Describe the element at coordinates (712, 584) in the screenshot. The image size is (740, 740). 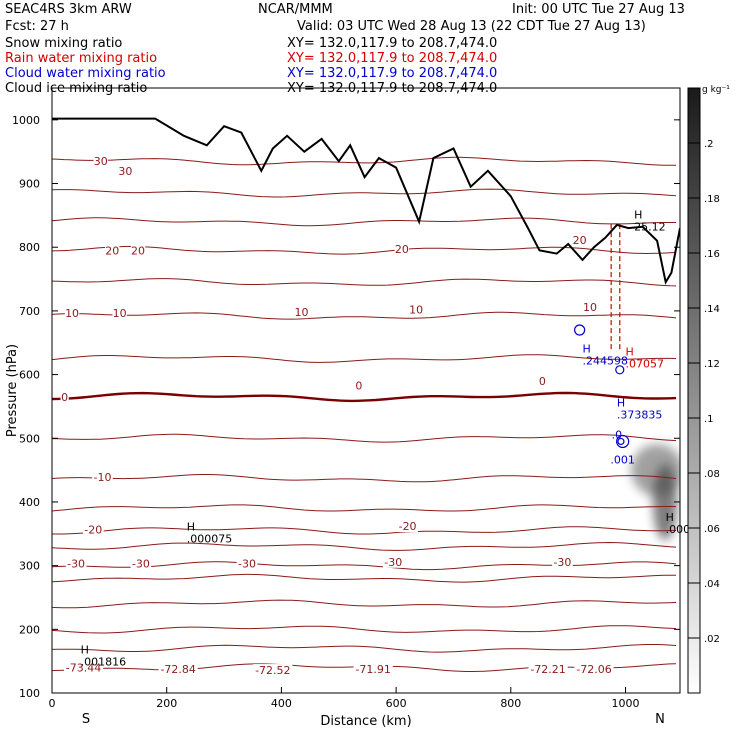
I see `colorbar-tick-label: .04` at that location.